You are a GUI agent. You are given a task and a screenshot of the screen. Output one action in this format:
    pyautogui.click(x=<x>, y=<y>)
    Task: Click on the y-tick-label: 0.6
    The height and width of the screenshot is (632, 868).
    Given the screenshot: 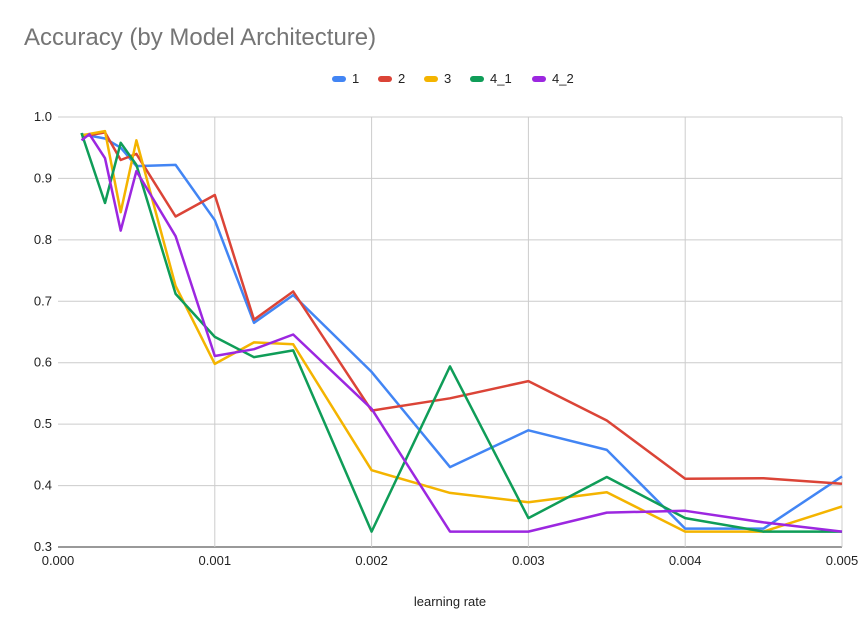 What is the action you would take?
    pyautogui.click(x=43, y=362)
    